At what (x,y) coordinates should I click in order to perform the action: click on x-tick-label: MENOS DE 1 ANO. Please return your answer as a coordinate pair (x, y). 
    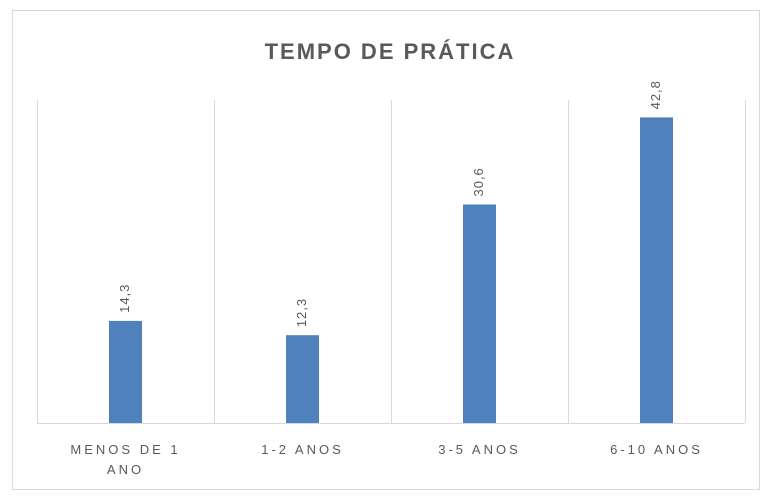
    Looking at the image, I should click on (125, 459).